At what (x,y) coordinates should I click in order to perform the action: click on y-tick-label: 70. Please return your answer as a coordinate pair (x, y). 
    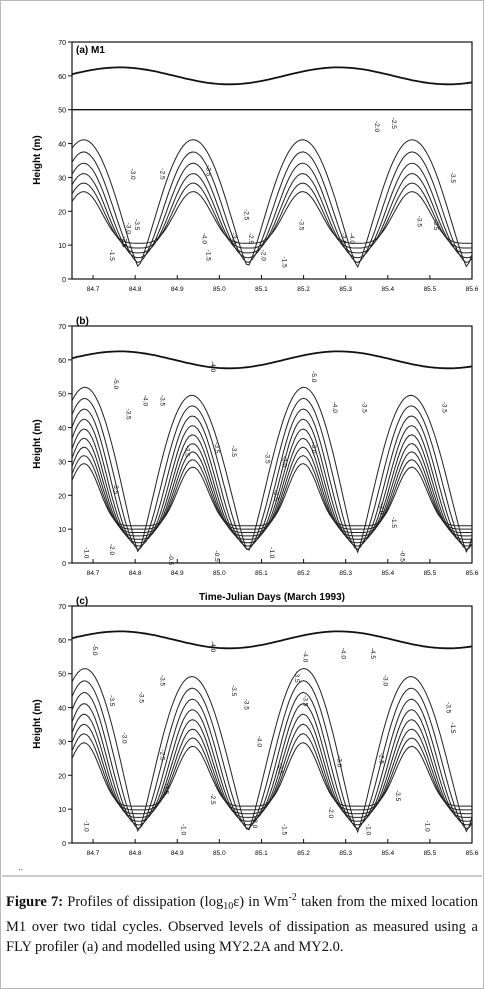
    Looking at the image, I should click on (62, 43).